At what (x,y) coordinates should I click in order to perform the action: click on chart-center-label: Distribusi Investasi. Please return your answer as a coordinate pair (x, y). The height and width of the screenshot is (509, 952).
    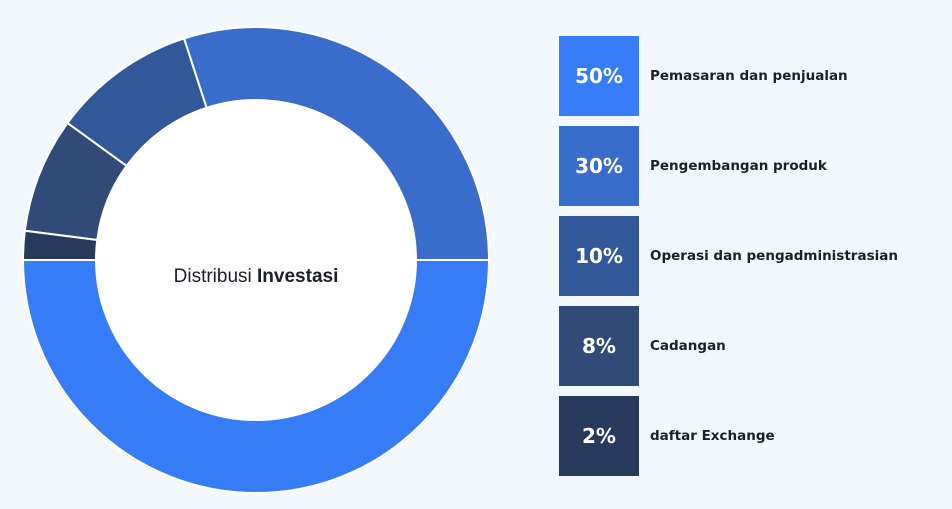
    Looking at the image, I should click on (256, 276).